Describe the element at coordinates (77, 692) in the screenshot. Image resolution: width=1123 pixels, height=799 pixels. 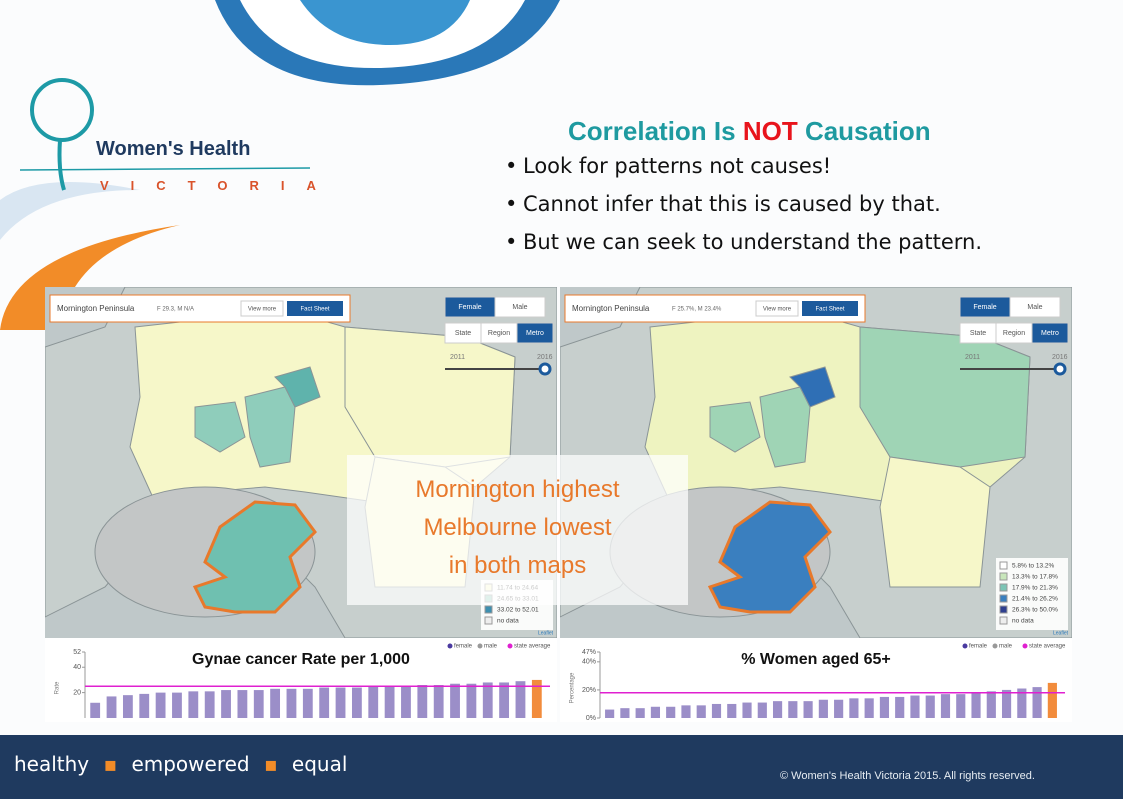
I see `y-tick-label: 20` at that location.